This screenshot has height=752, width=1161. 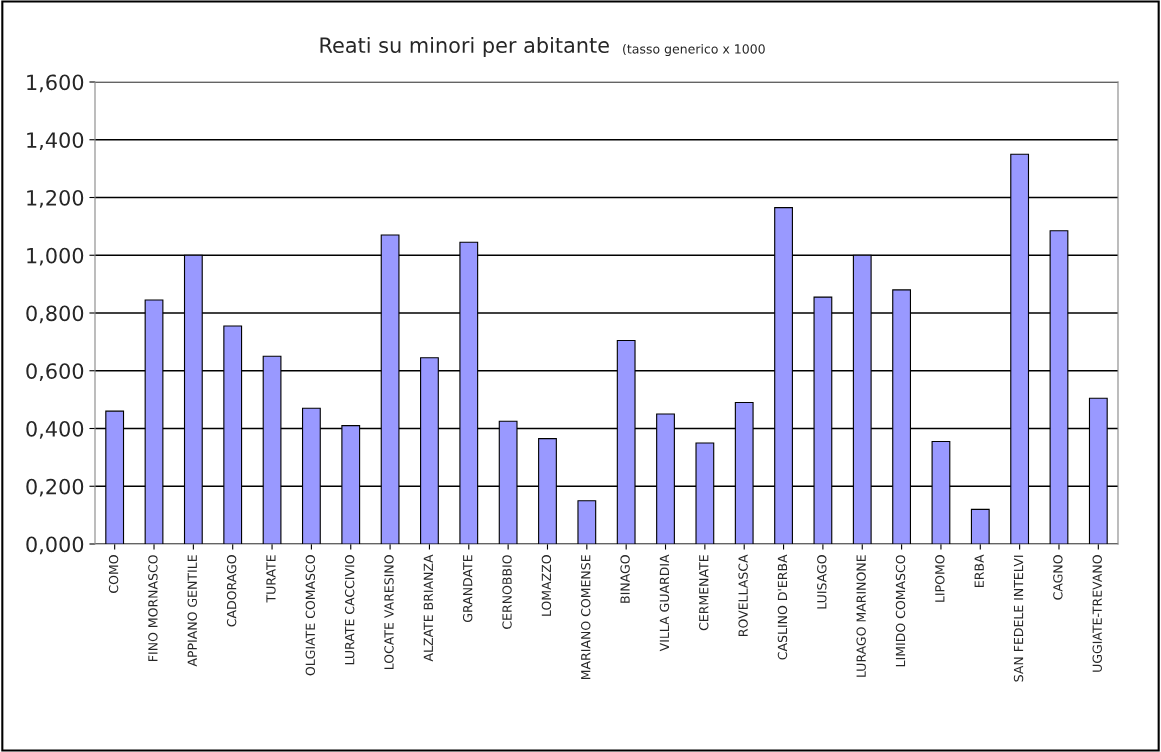 I want to click on x-tick-label: CERMENATE, so click(x=704, y=593).